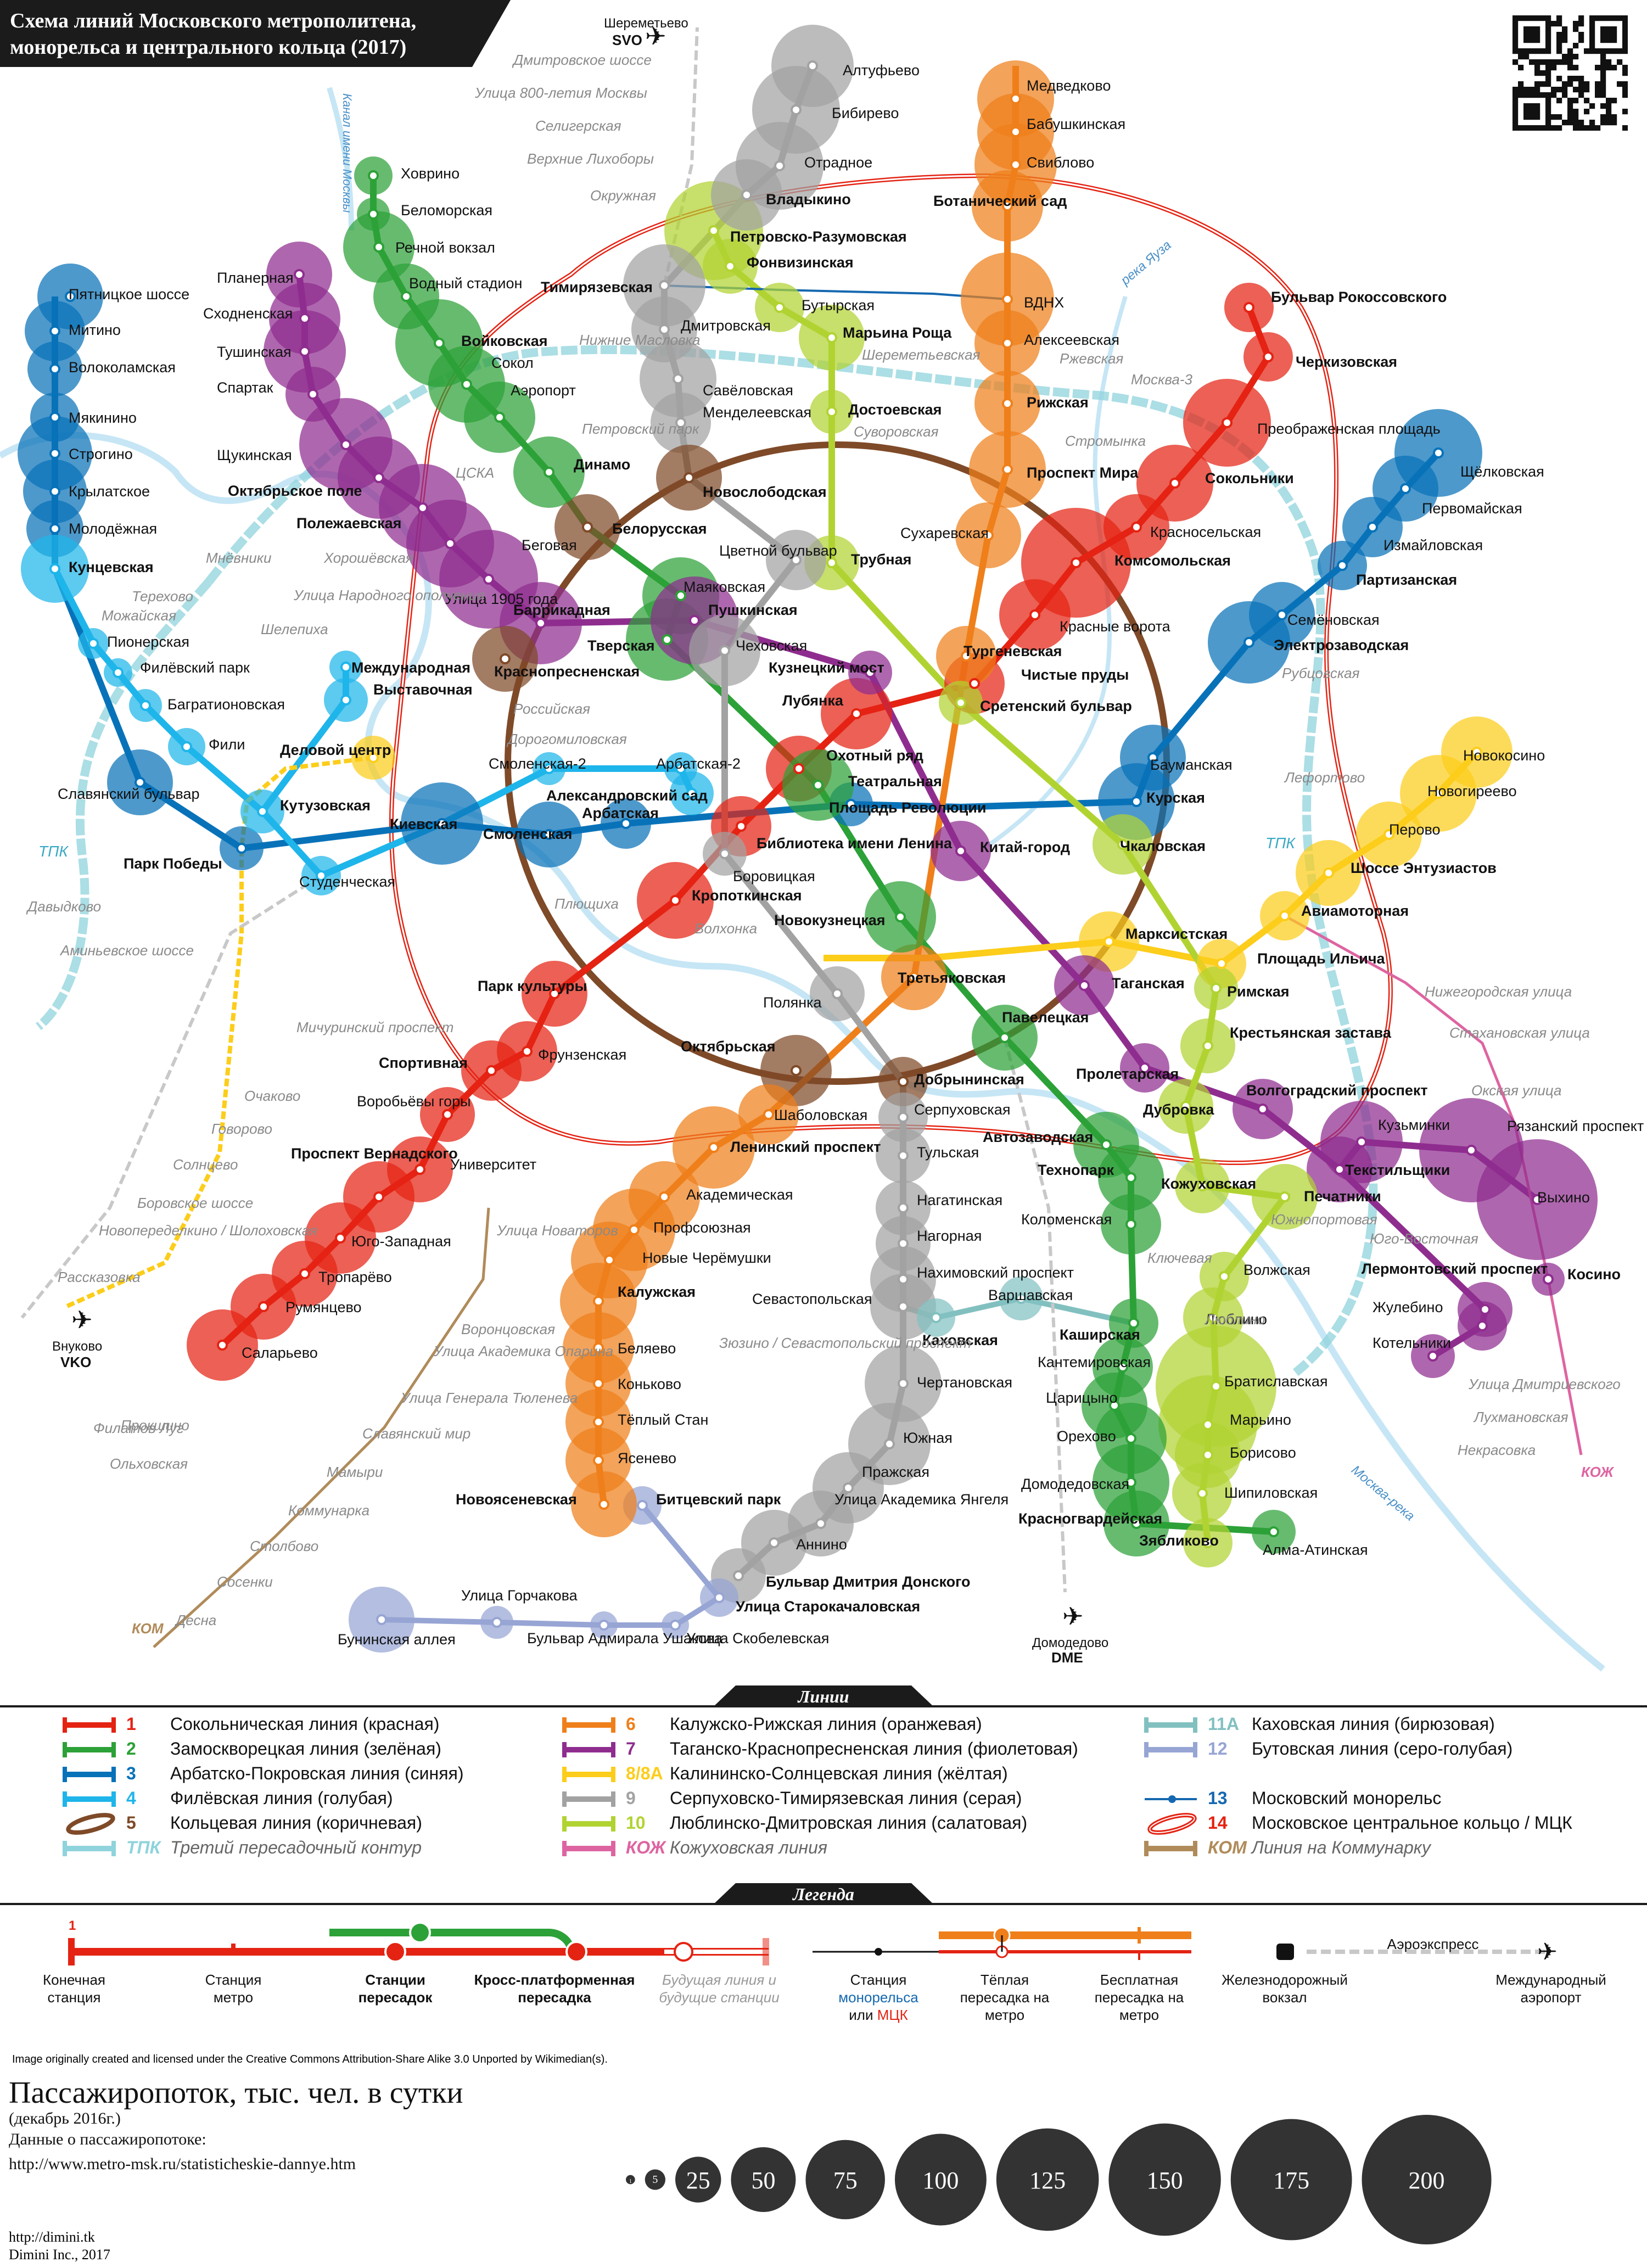 The image size is (1647, 2268). Describe the element at coordinates (1388, 835) in the screenshot. I see `station-51-marker` at that location.